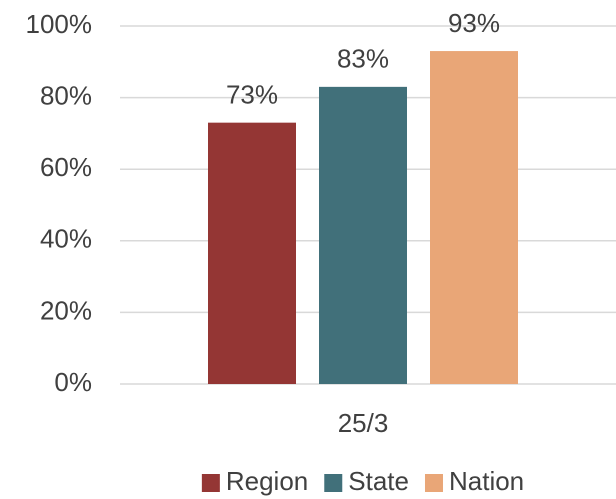 This screenshot has width=616, height=499. I want to click on y-tick-label: 0%, so click(73, 382).